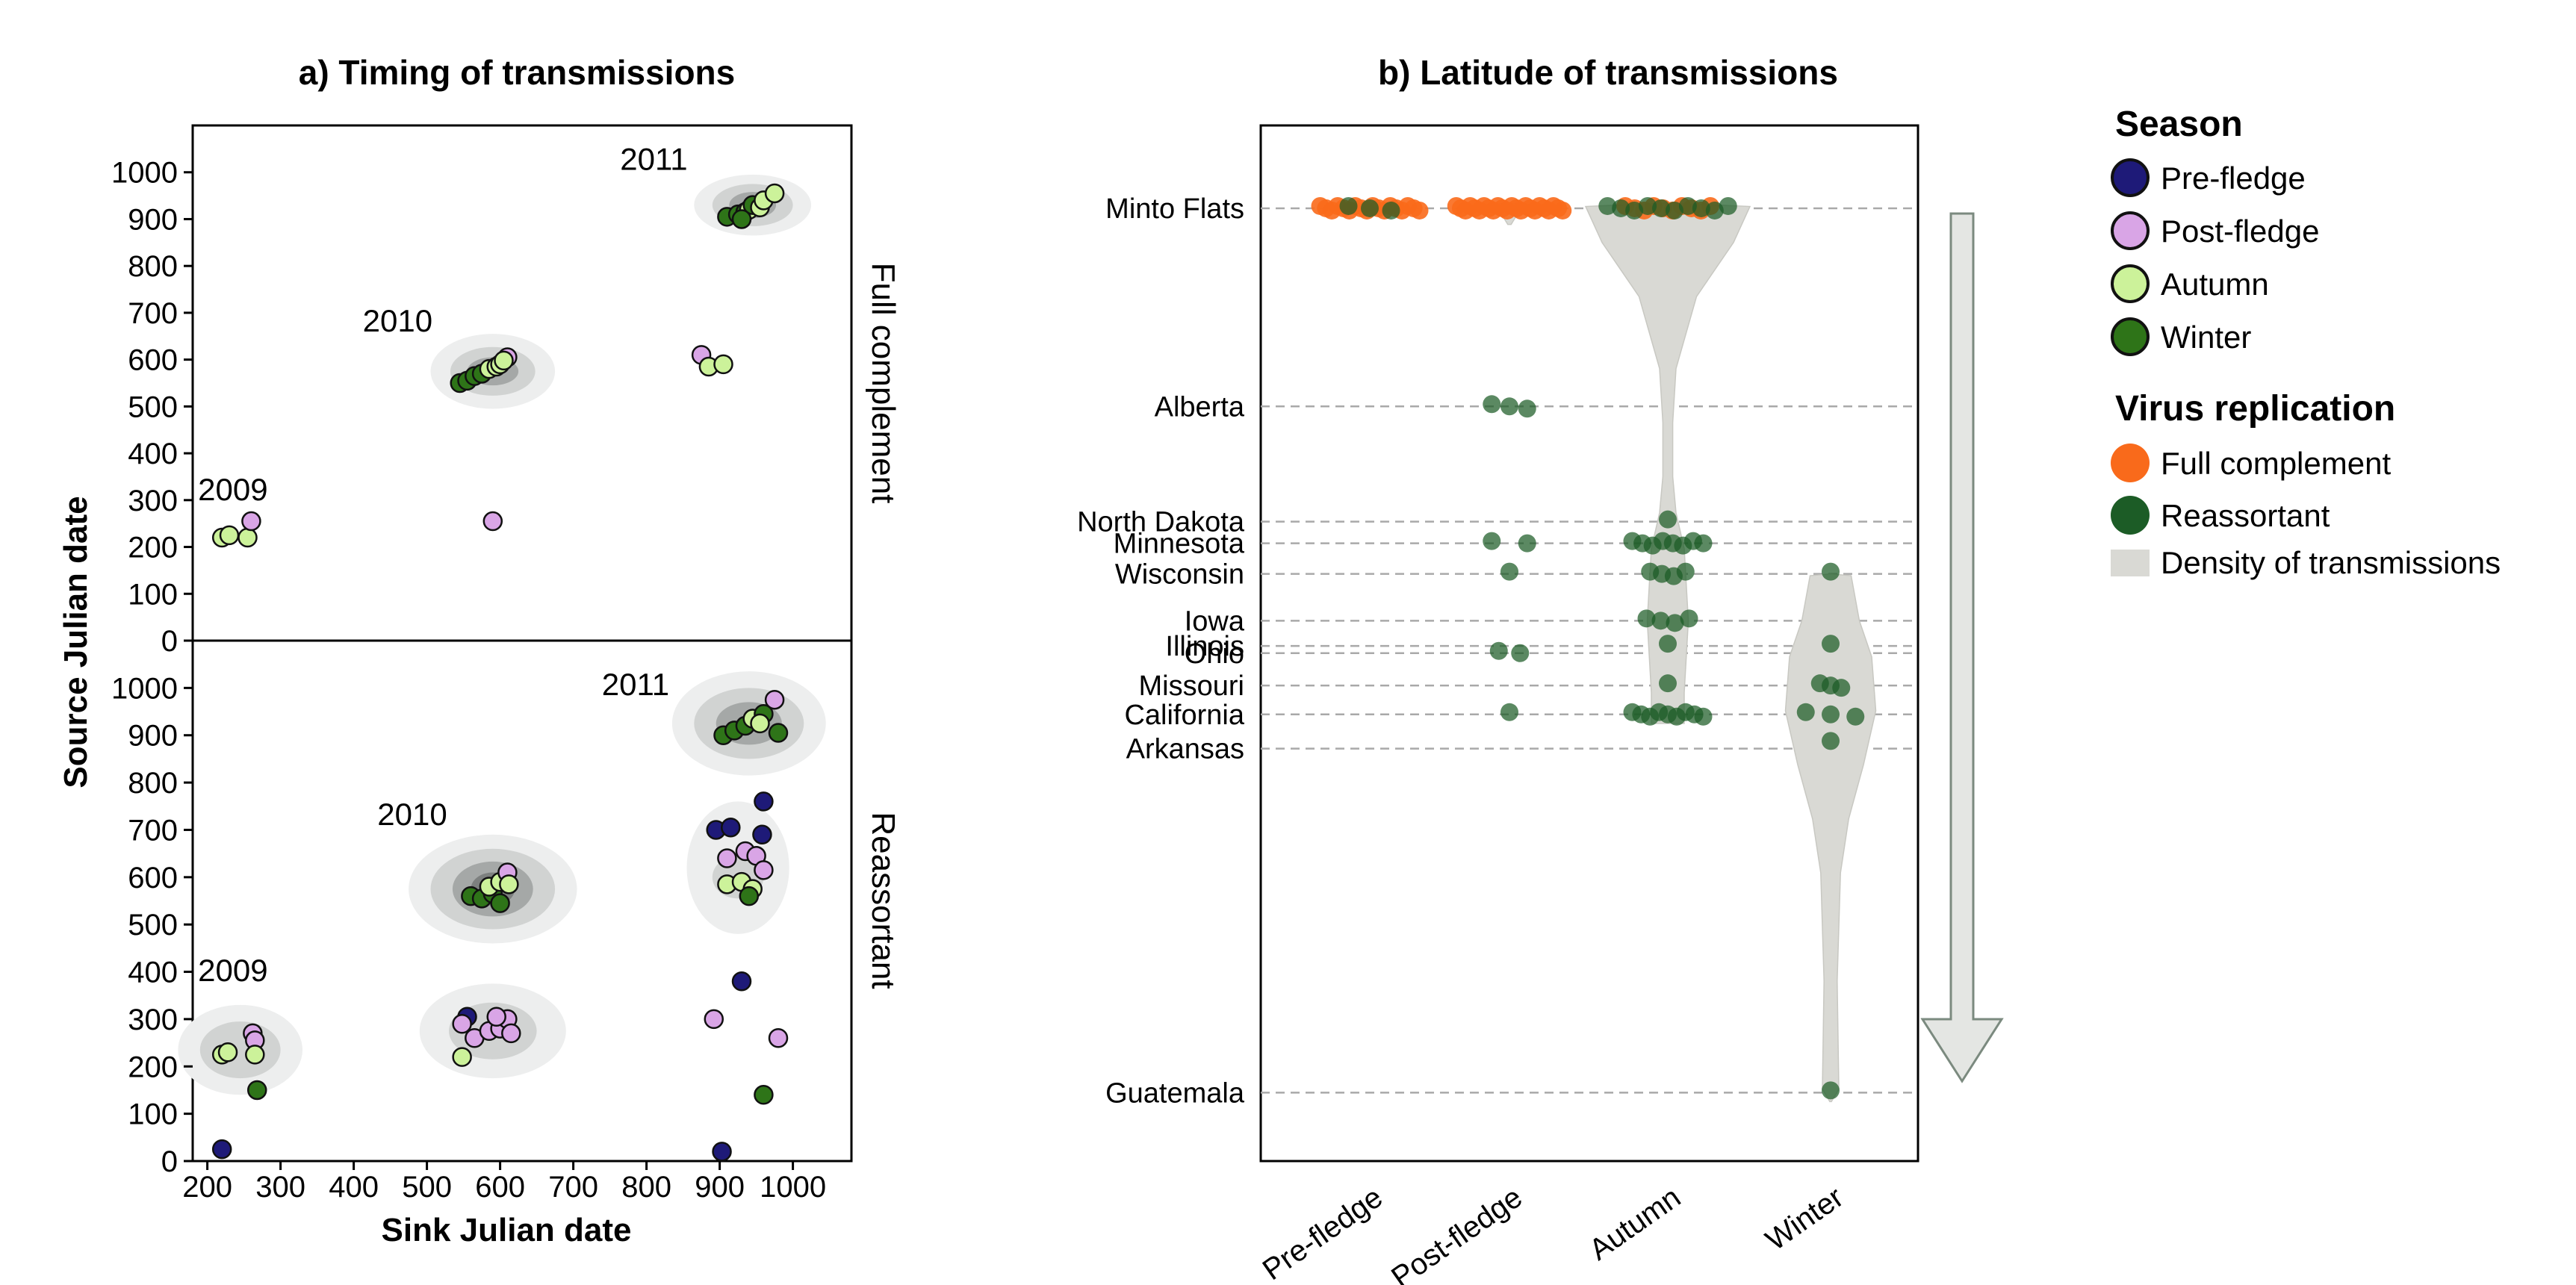 This screenshot has width=2576, height=1285. I want to click on y-tick-label: 300, so click(153, 501).